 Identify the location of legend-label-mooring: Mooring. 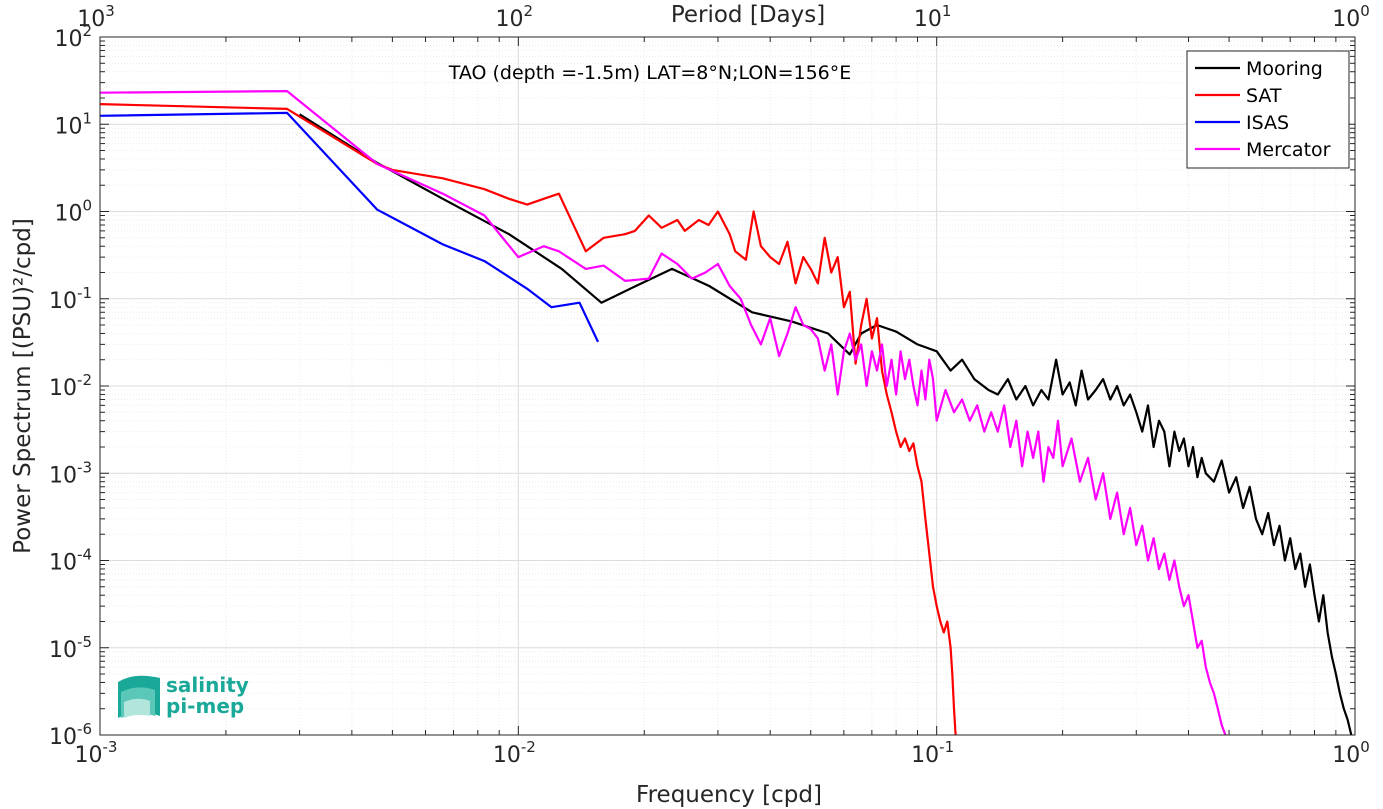
(1284, 69).